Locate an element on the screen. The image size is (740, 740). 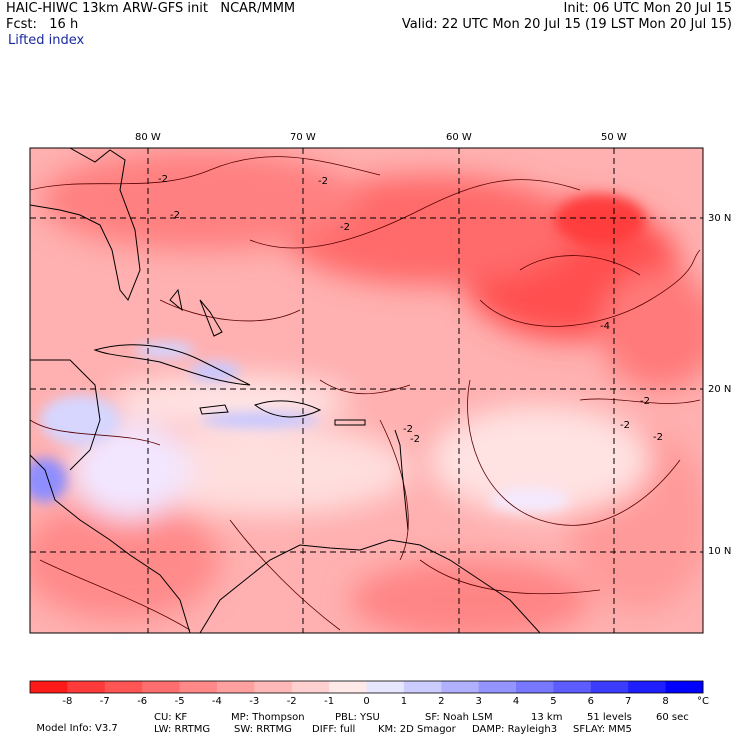
footer-cu: CU: KF is located at coordinates (171, 717).